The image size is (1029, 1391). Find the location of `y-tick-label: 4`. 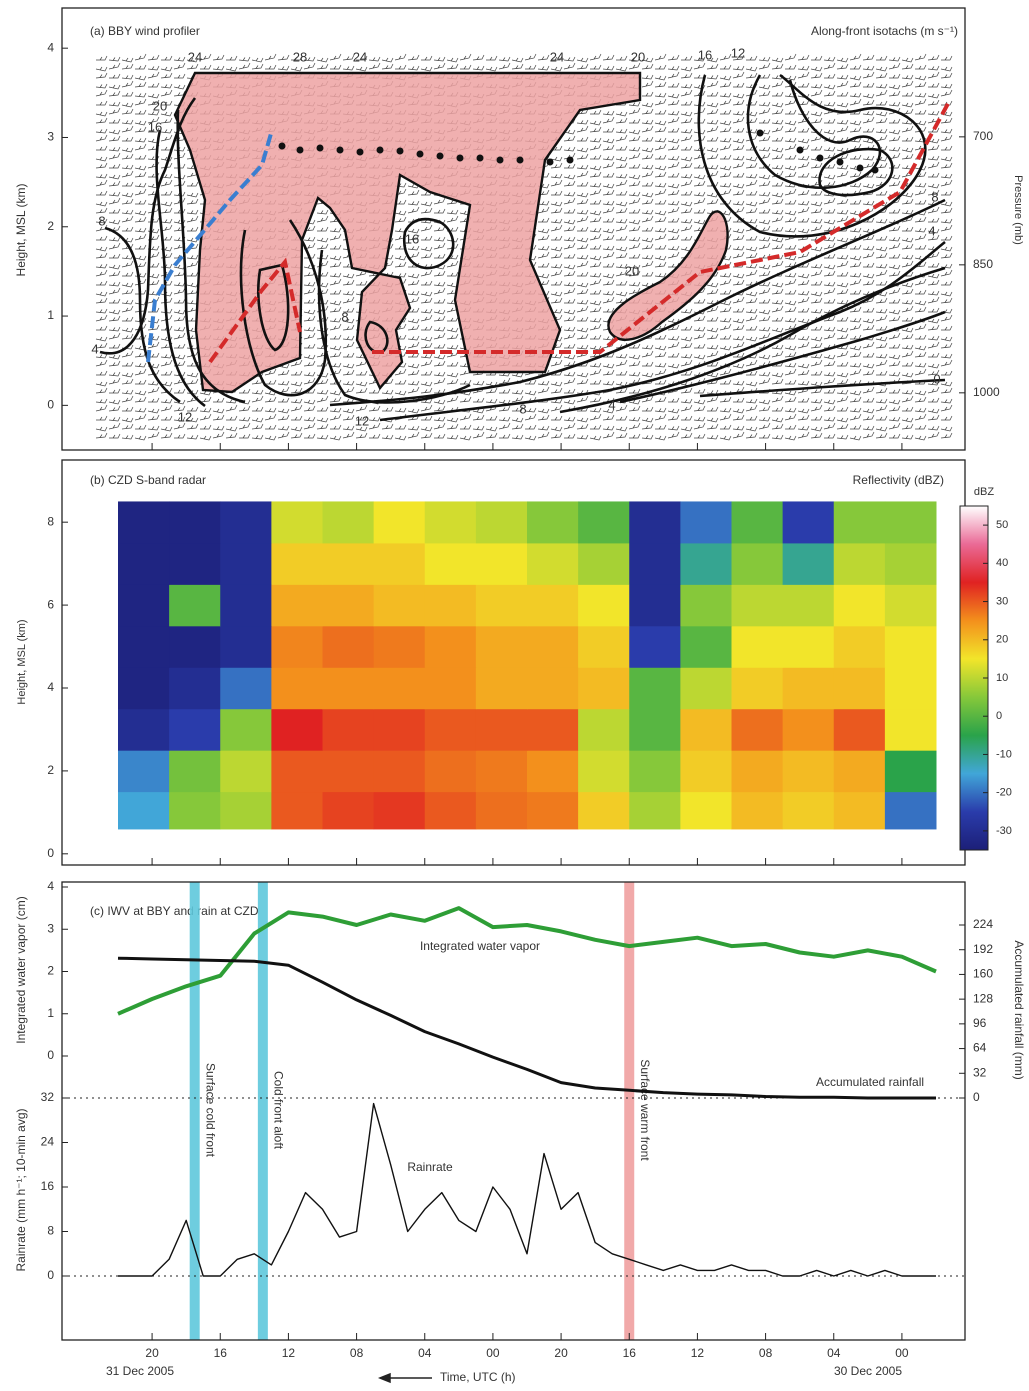

y-tick-label: 4 is located at coordinates (50, 687).